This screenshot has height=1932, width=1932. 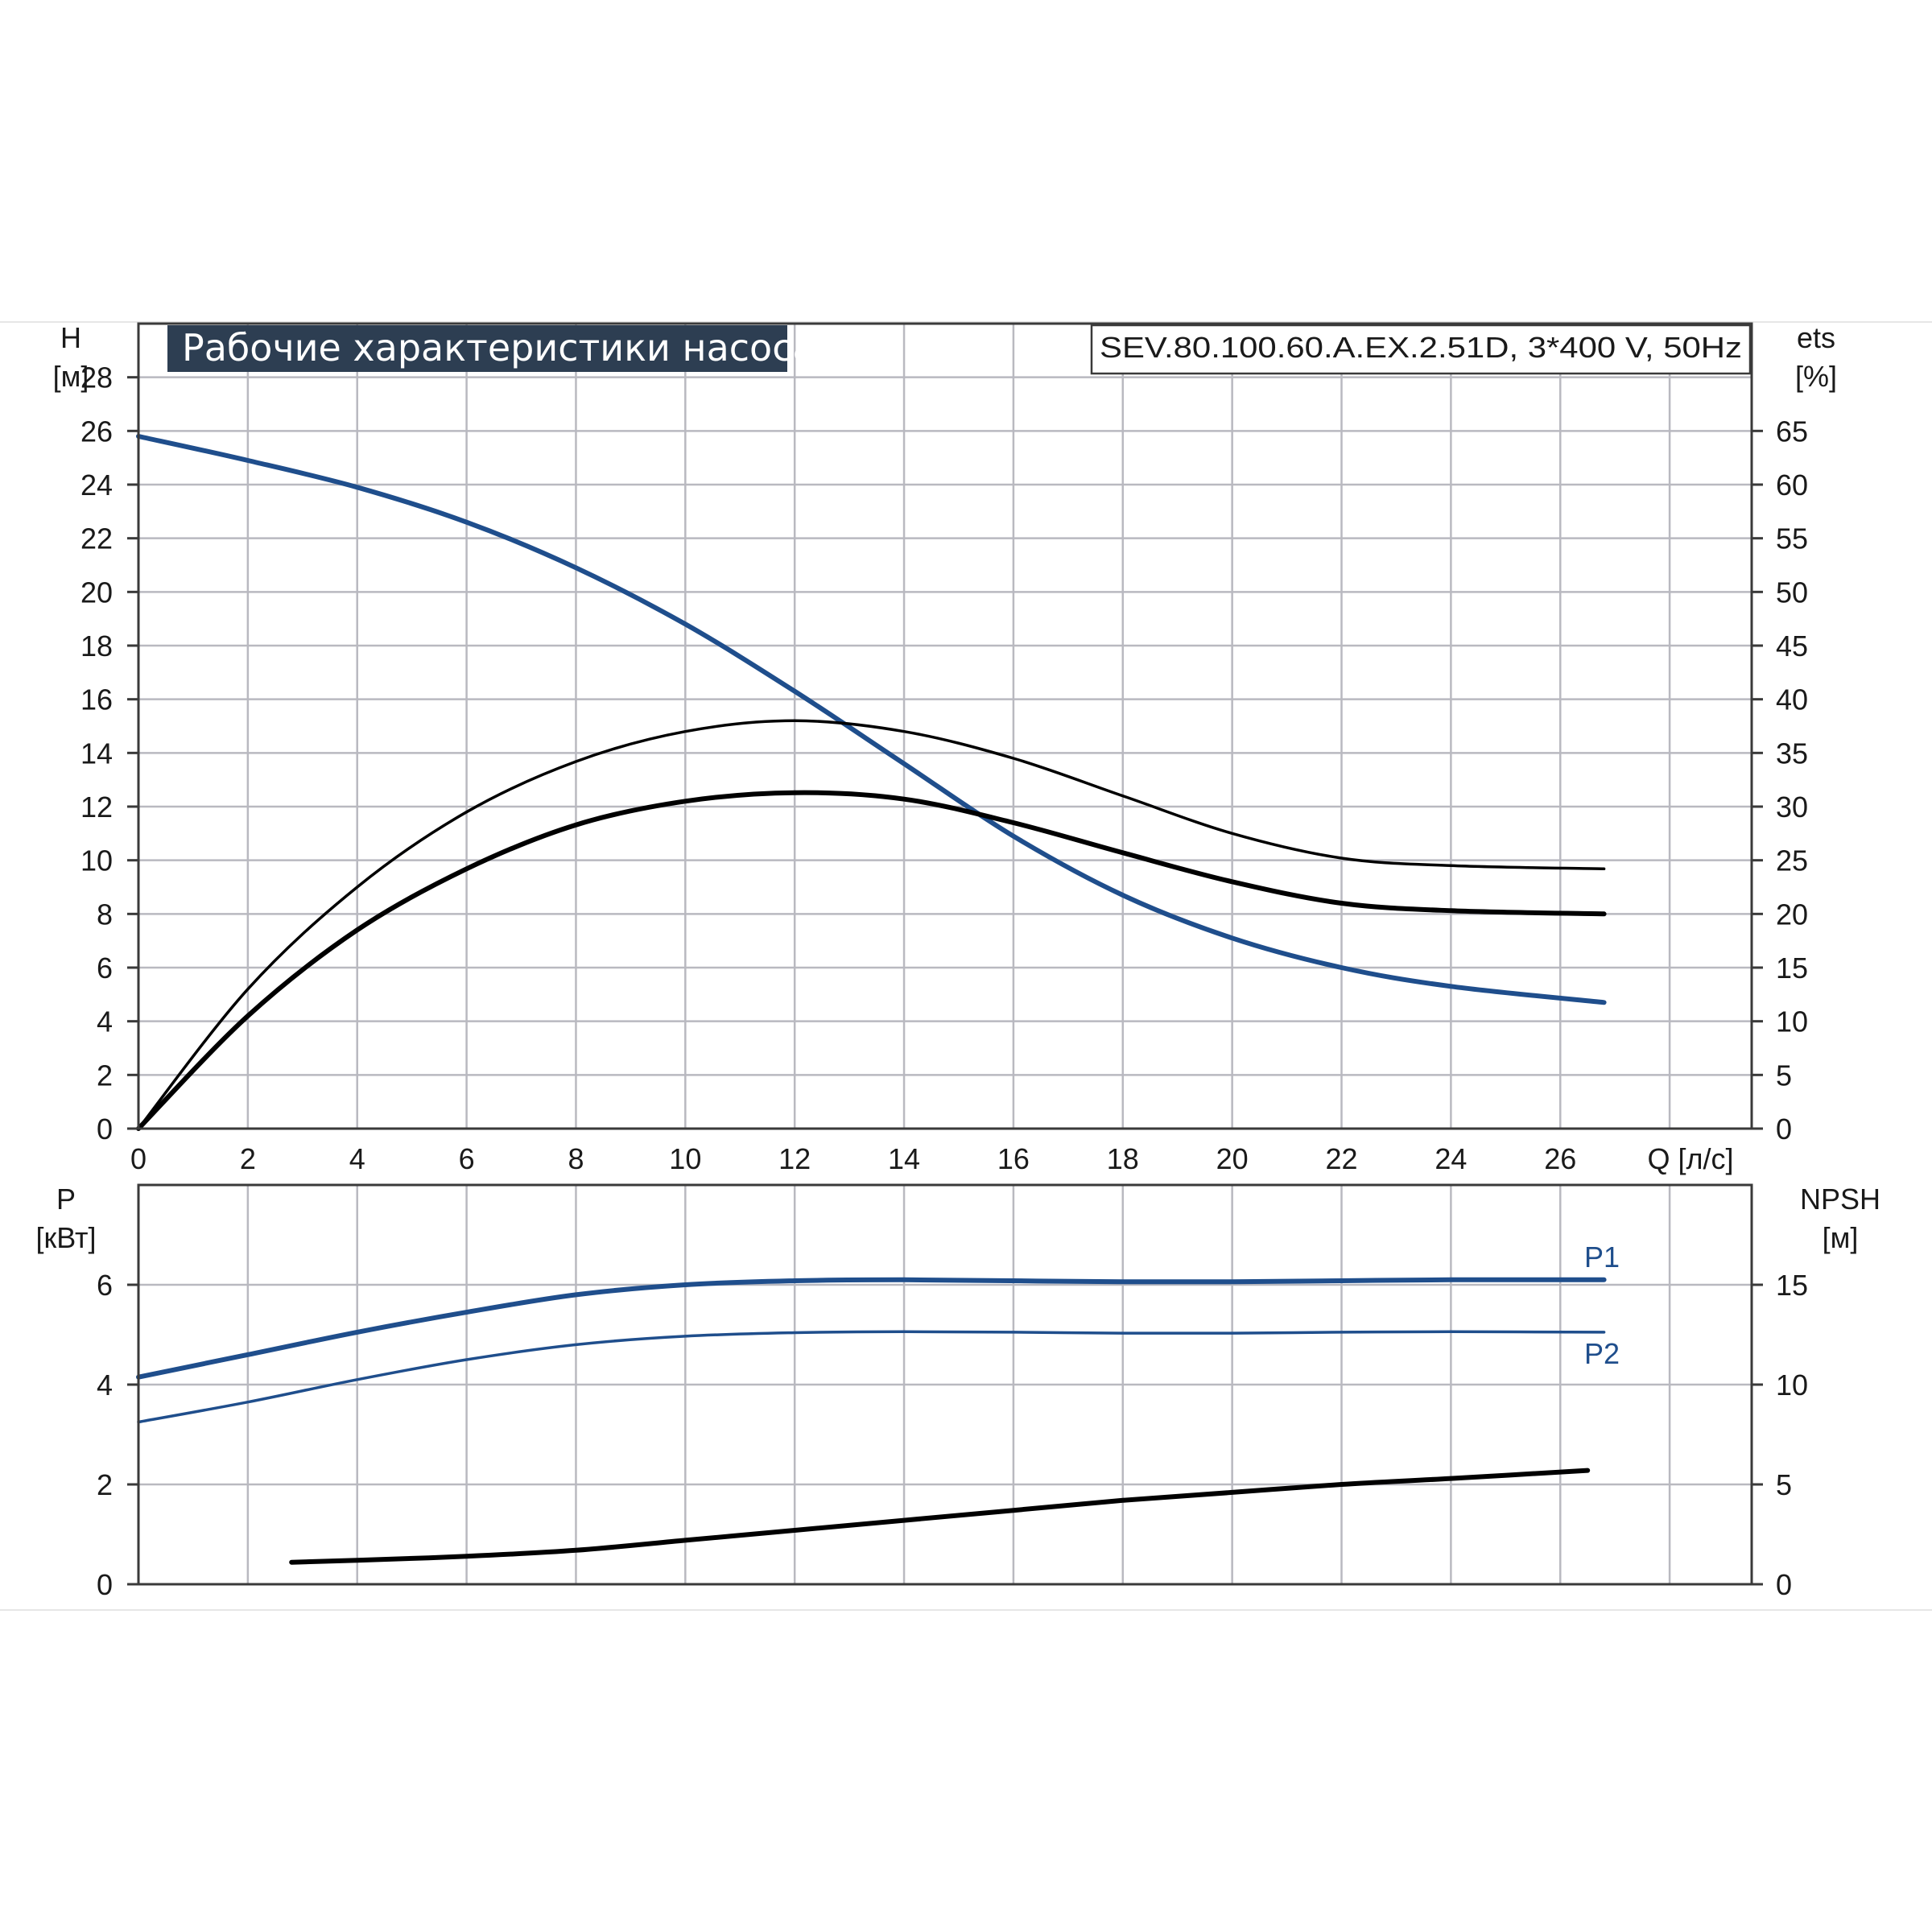 What do you see at coordinates (71, 376) in the screenshot?
I see `head-axis-unit: [м]` at bounding box center [71, 376].